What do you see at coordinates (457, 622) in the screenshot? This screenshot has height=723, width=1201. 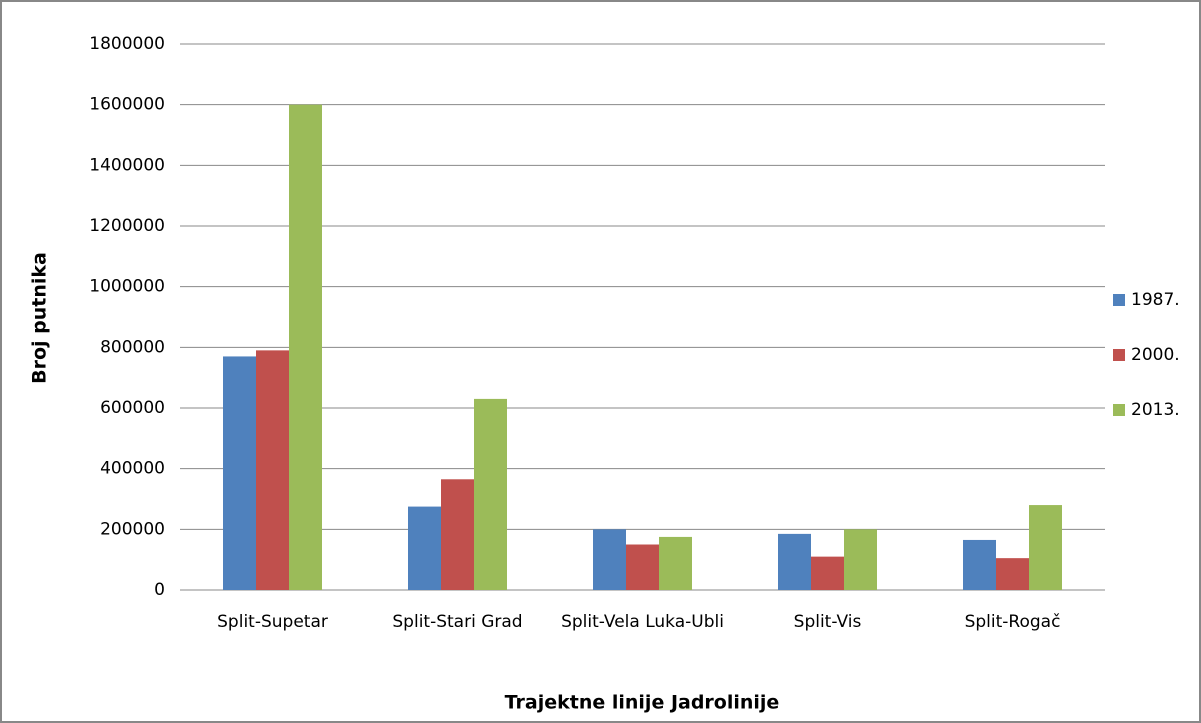 I see `x-tick-label: Split-Stari Grad` at bounding box center [457, 622].